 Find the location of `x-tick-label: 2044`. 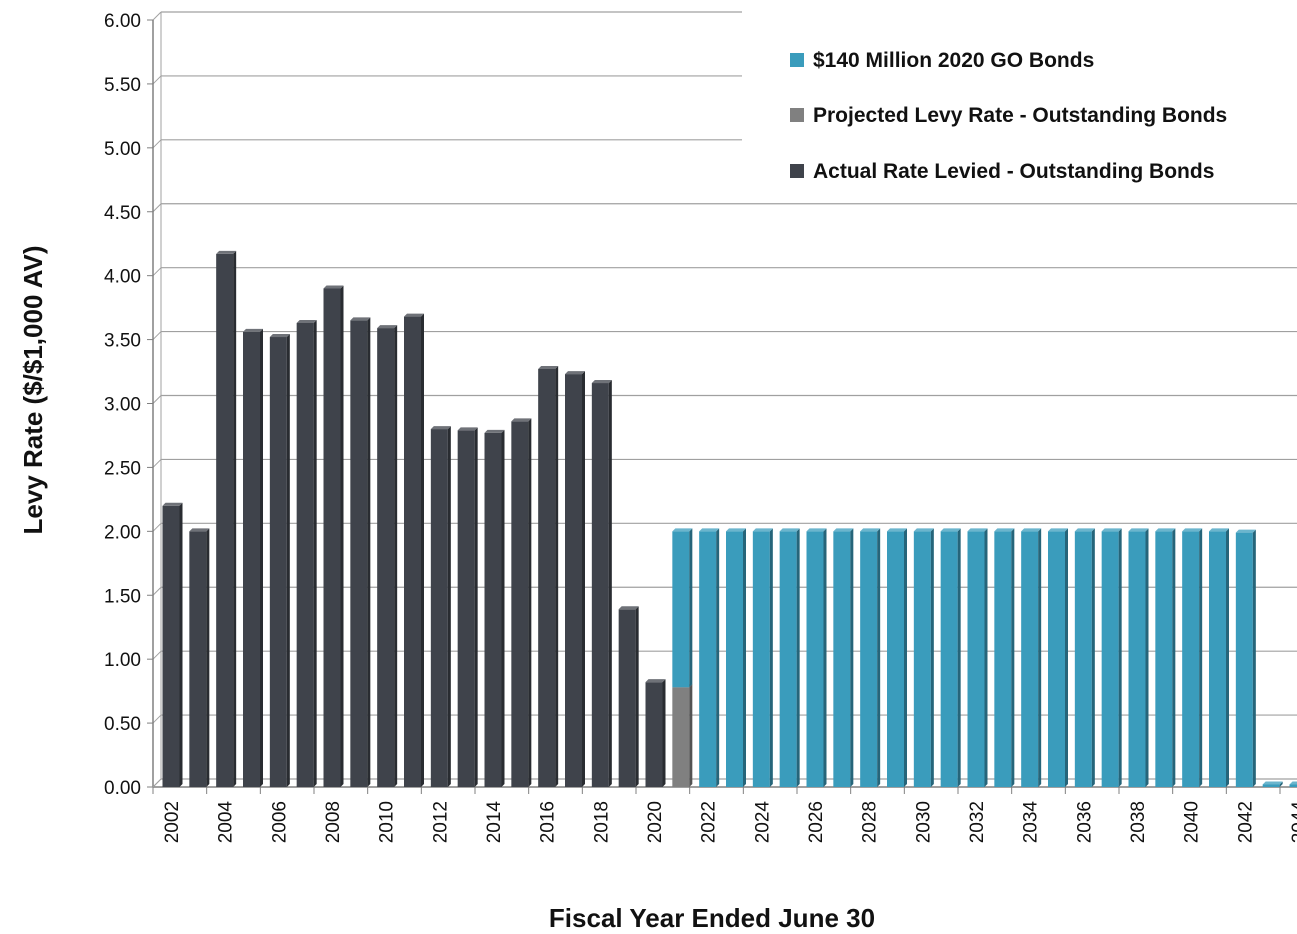

x-tick-label: 2044 is located at coordinates (1293, 822).